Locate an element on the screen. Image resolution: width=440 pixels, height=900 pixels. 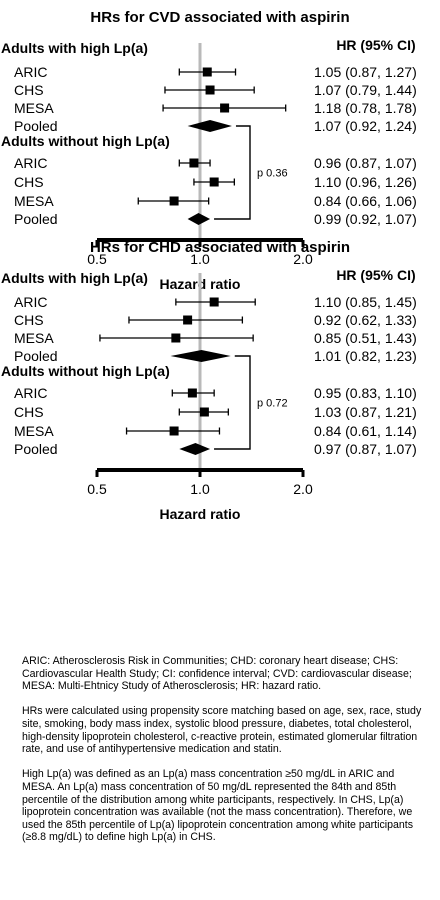
hr-ci-value: 0.99 (0.92, 1.07) is located at coordinates (365, 219).